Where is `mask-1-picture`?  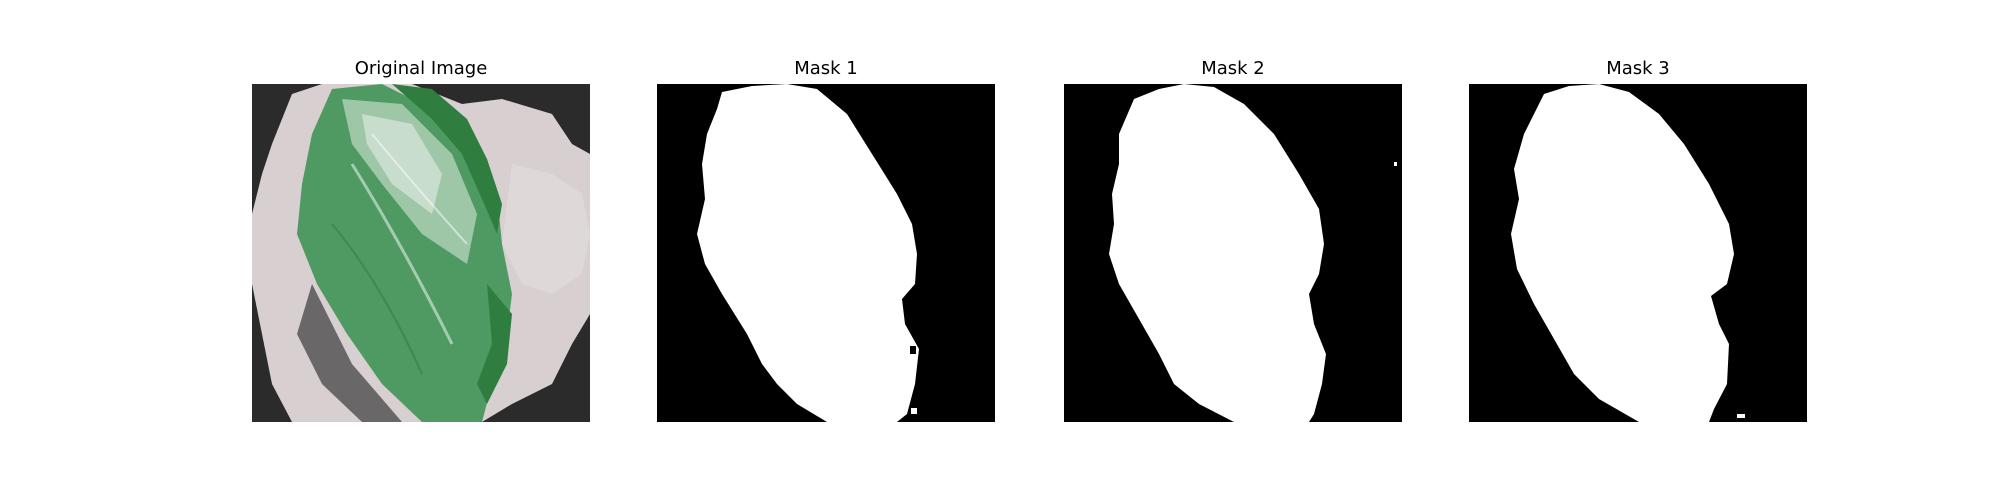 mask-1-picture is located at coordinates (826, 253).